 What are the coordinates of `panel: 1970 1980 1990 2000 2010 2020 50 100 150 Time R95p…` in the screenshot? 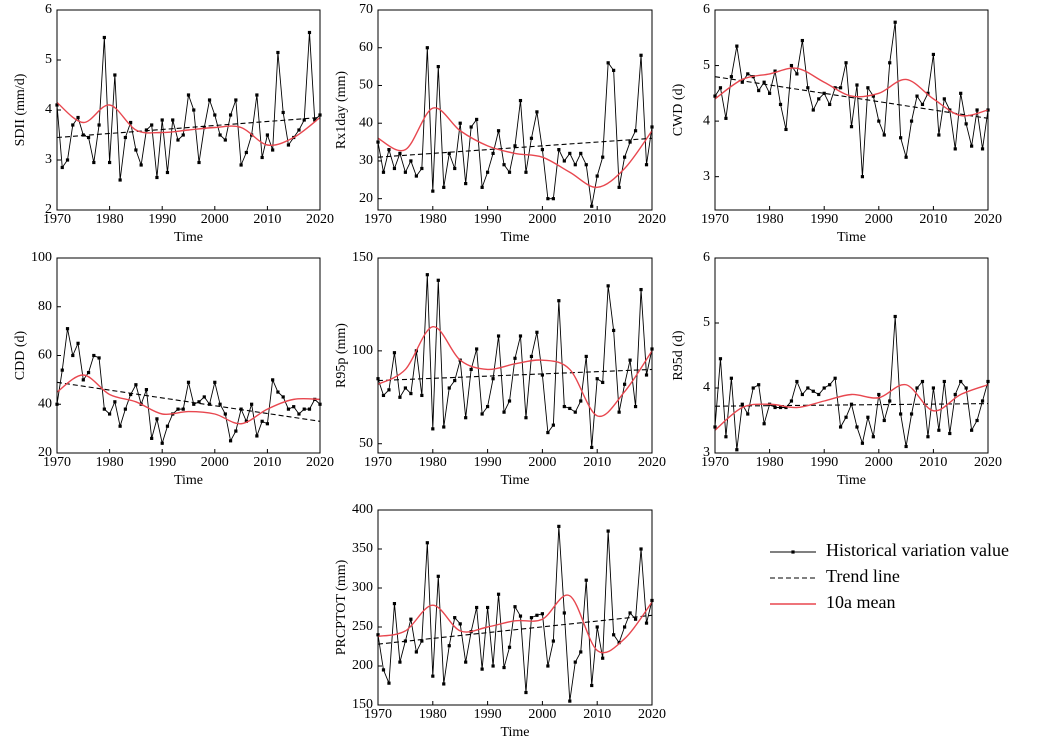 It's located at (500, 369).